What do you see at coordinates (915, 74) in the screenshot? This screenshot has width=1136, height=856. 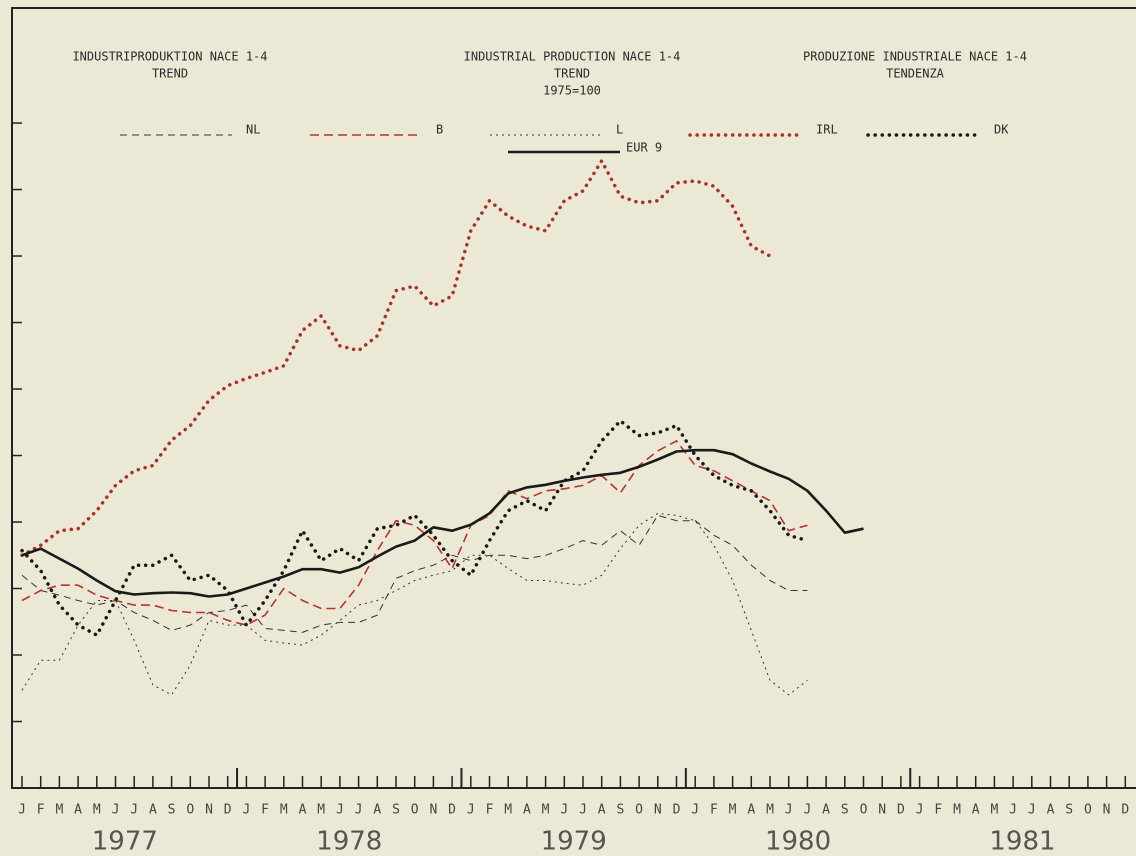 I see `title-line: TENDENZA` at bounding box center [915, 74].